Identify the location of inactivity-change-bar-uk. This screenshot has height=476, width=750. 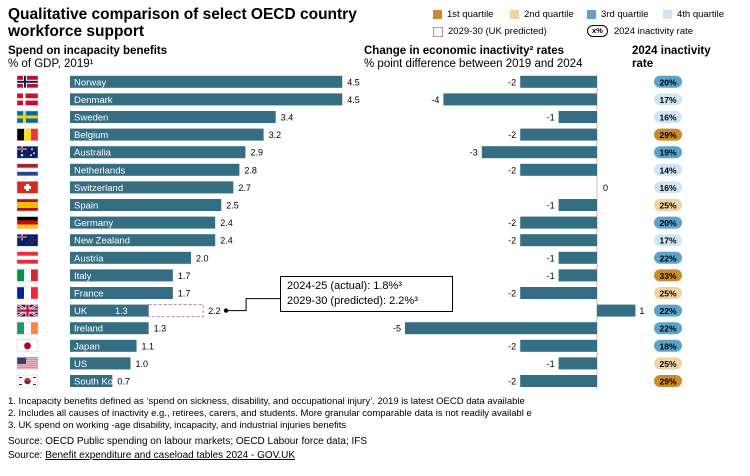
(616, 310).